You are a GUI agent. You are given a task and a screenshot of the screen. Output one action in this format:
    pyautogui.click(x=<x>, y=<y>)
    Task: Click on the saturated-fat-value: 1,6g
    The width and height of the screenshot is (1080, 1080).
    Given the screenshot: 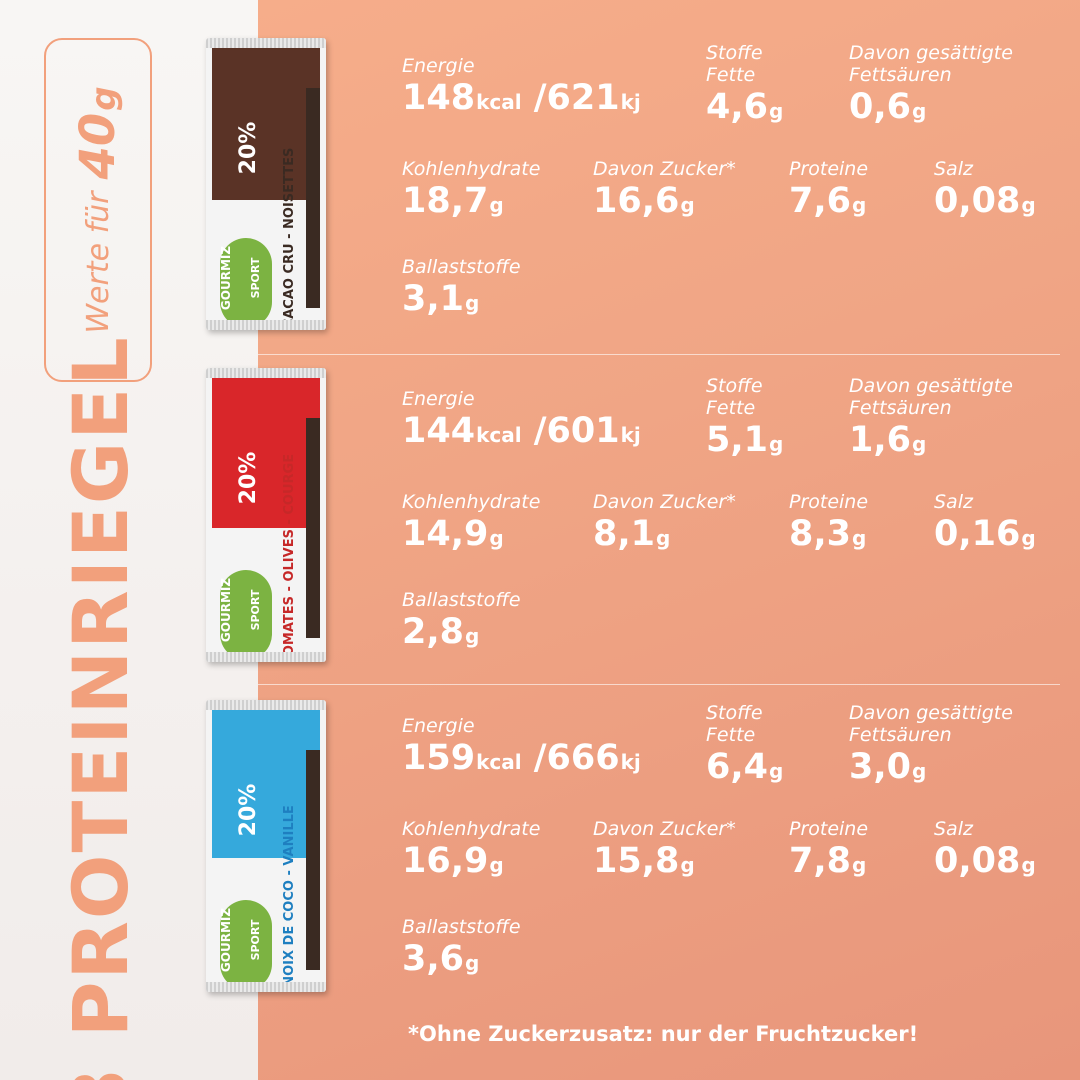 What is the action you would take?
    pyautogui.click(x=931, y=442)
    